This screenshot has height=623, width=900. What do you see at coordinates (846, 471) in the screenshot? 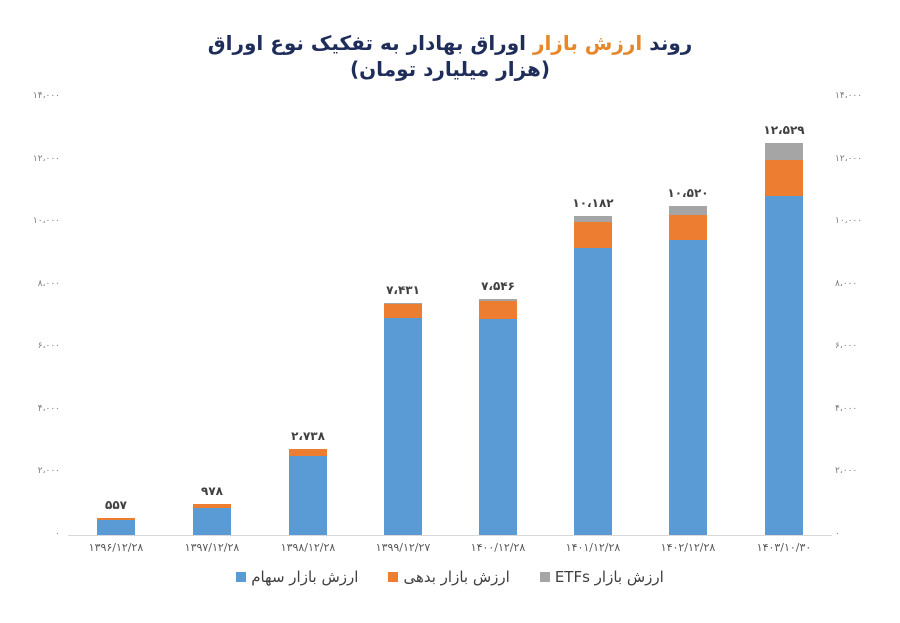
I see `y-tick-label-right: ۲،۰۰۰` at bounding box center [846, 471].